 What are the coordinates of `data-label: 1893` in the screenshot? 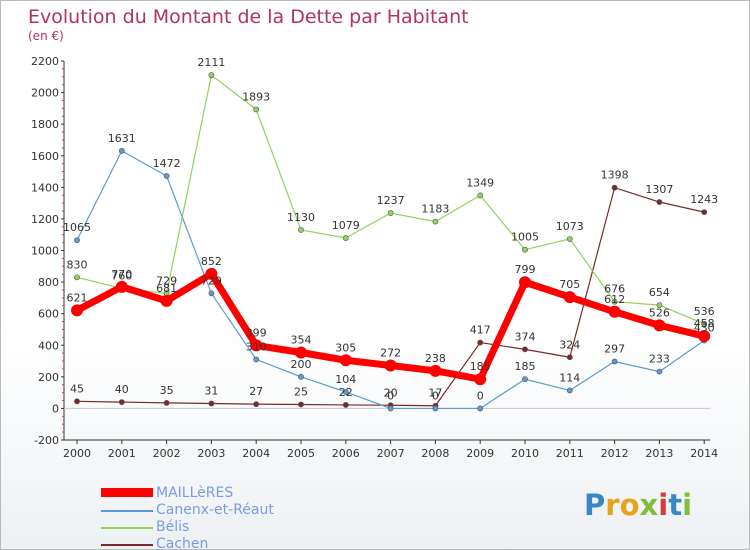 It's located at (256, 96).